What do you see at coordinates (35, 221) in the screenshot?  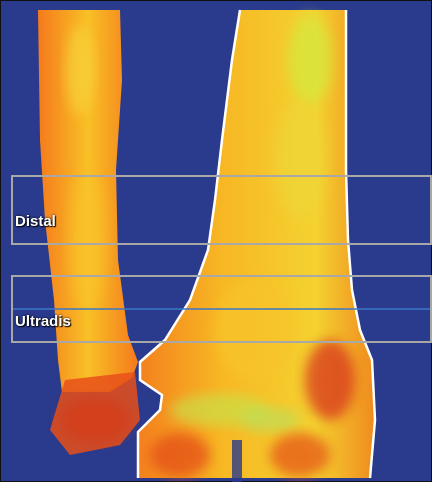 I see `roi-distal-label: Distal` at bounding box center [35, 221].